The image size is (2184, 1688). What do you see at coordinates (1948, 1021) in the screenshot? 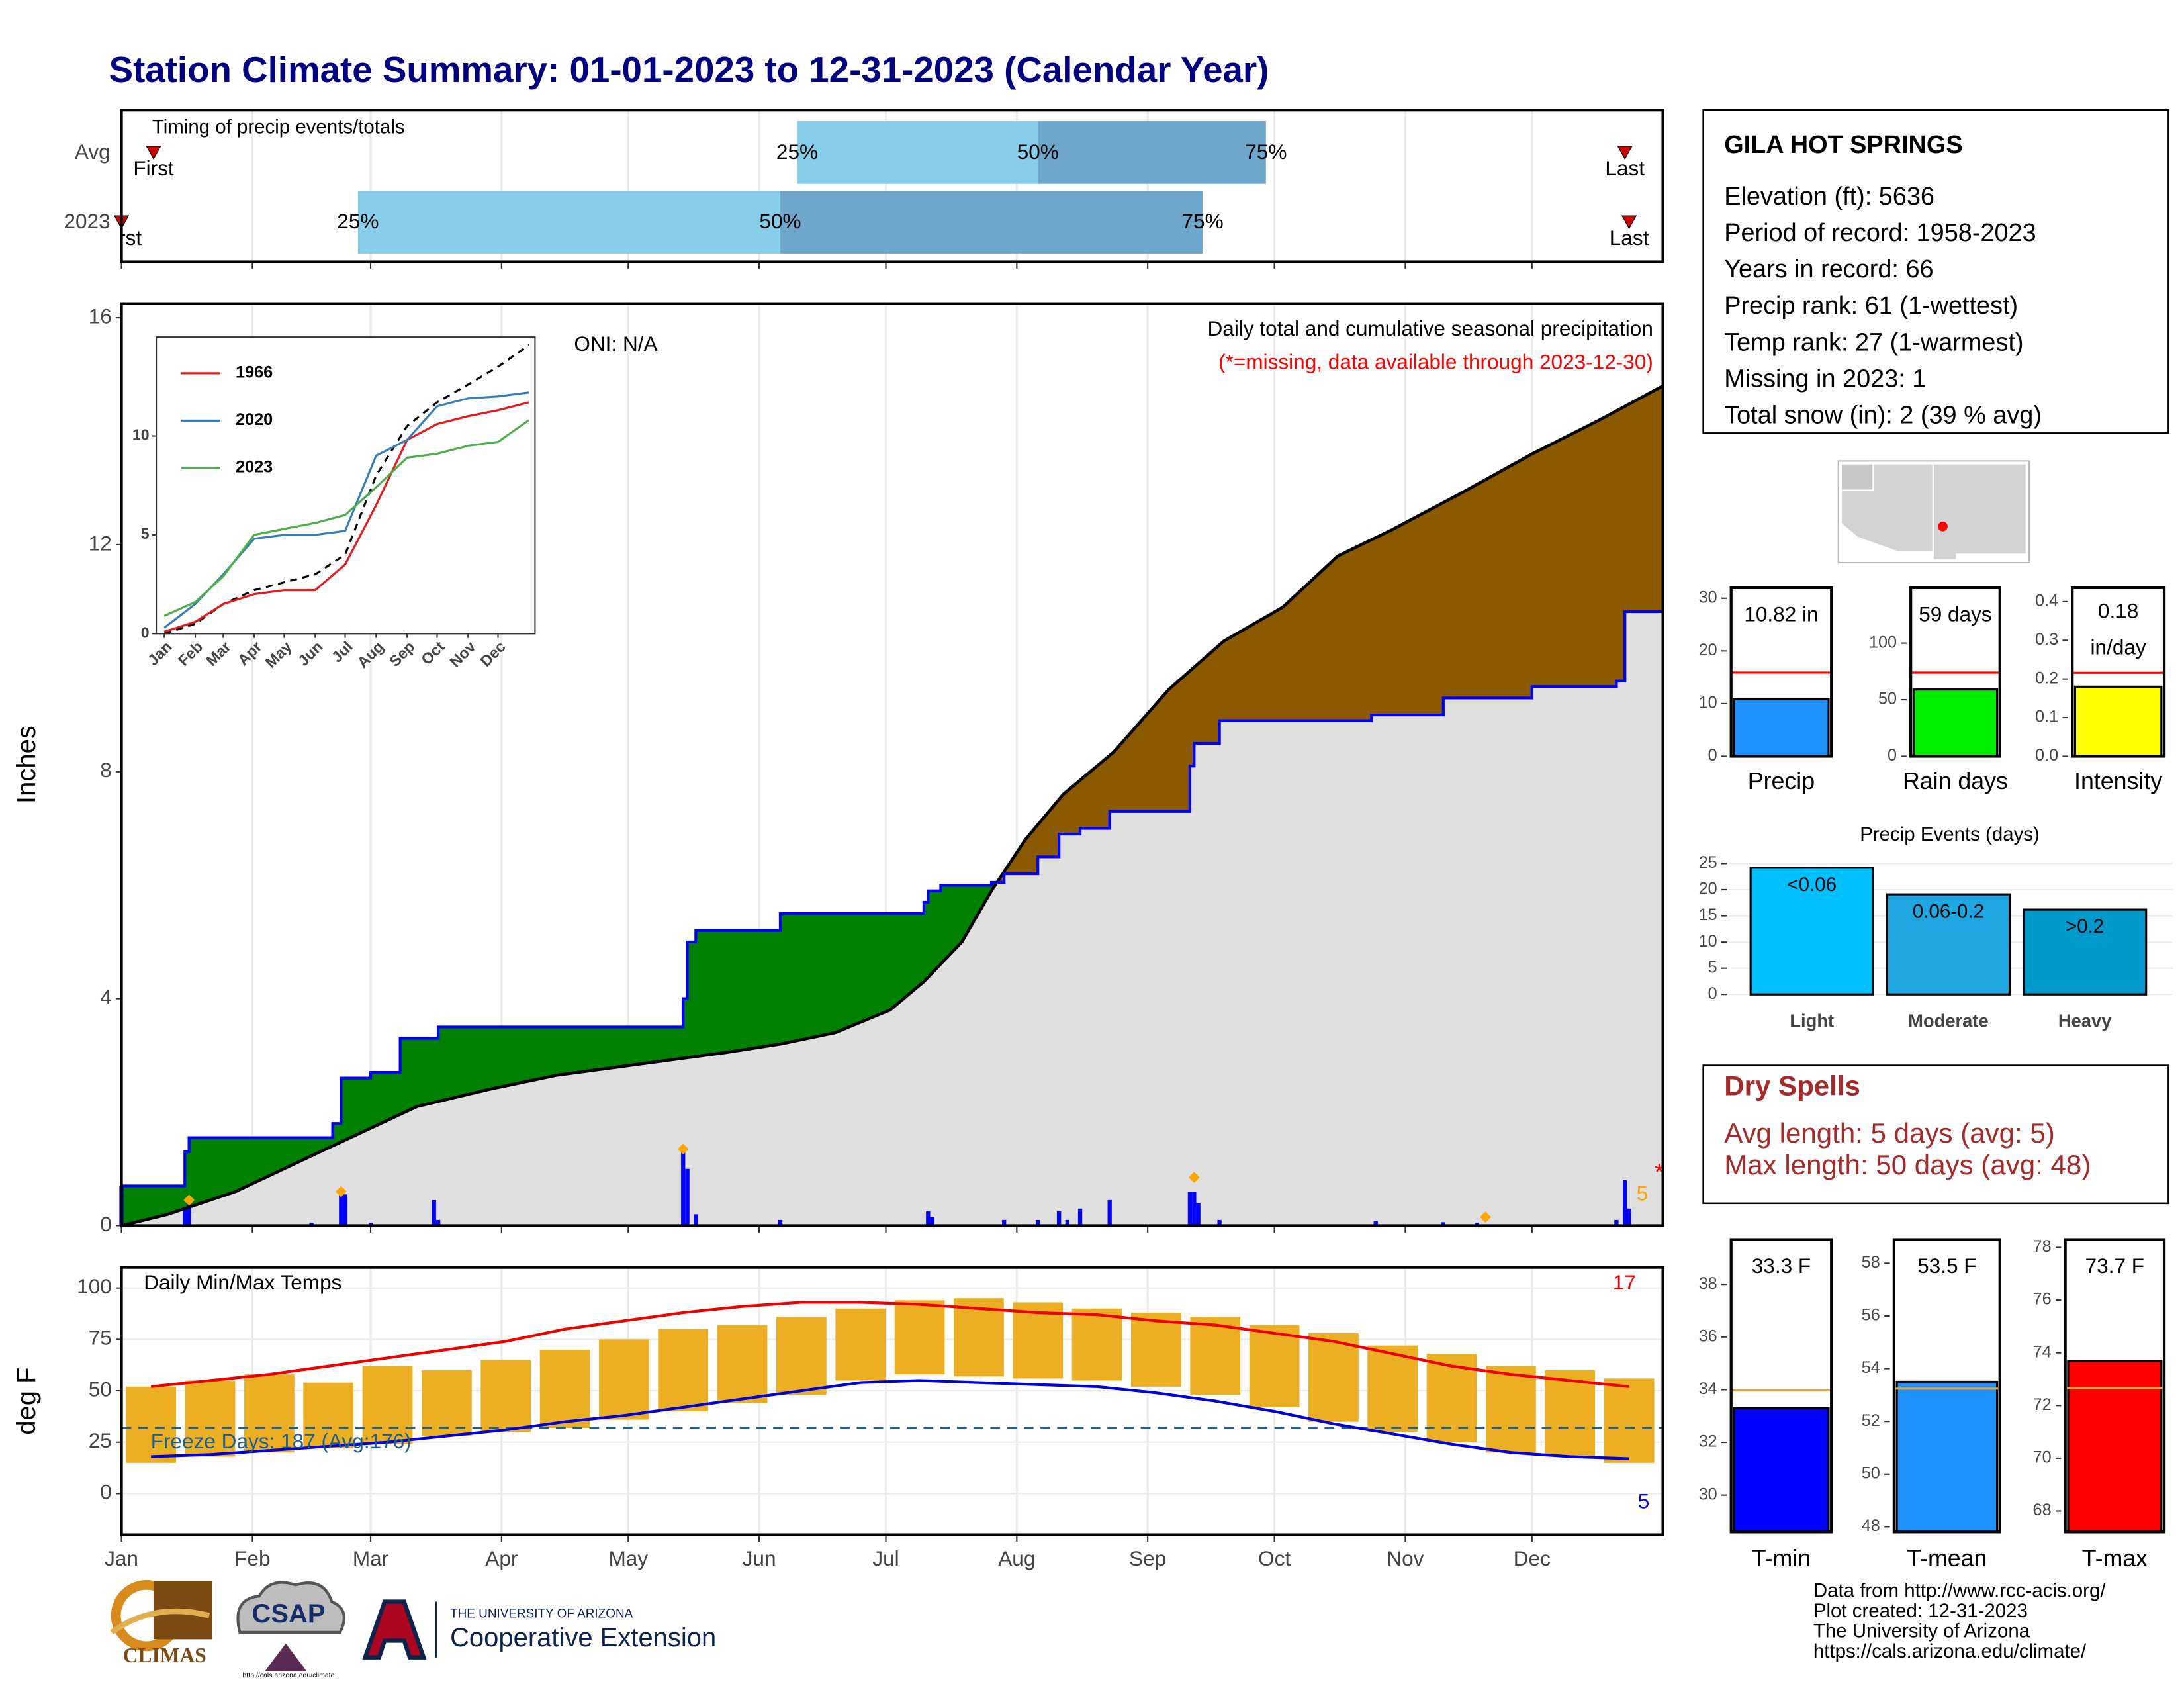
I see `x-tick-label: Moderate` at bounding box center [1948, 1021].